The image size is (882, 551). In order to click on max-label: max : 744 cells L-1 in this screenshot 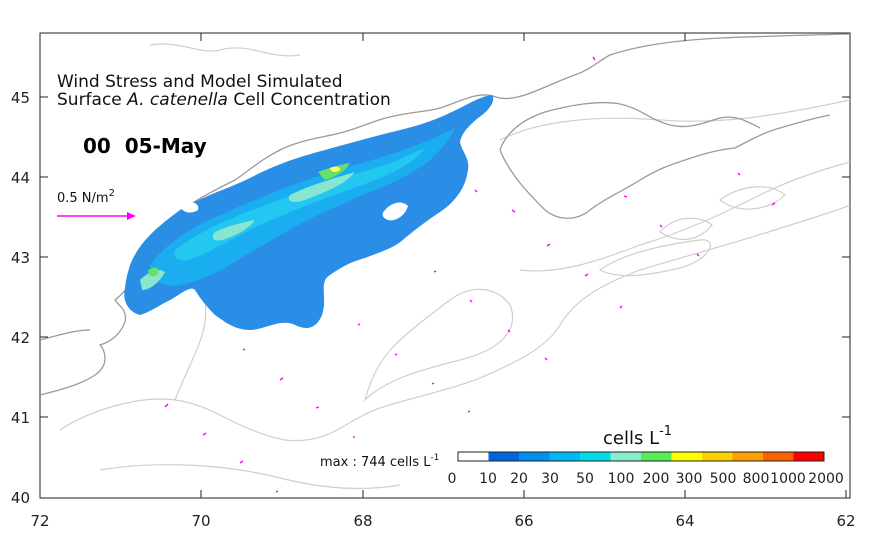, I will do `click(379, 461)`.